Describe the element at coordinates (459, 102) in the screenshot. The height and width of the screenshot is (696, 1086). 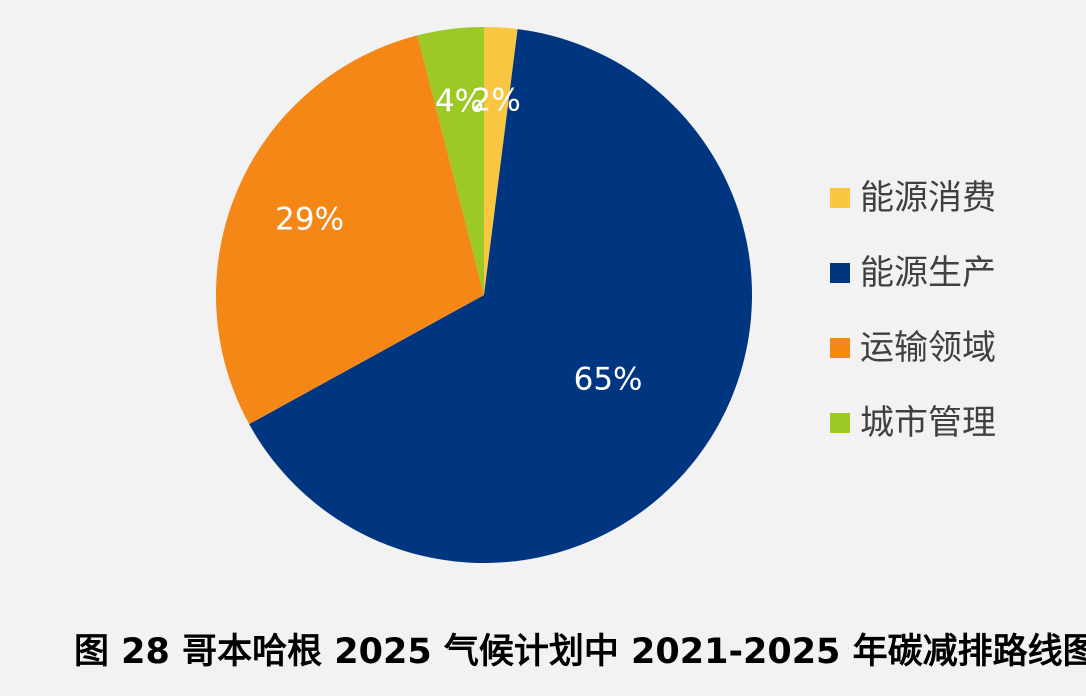
I see `slice-data-label: 4%` at that location.